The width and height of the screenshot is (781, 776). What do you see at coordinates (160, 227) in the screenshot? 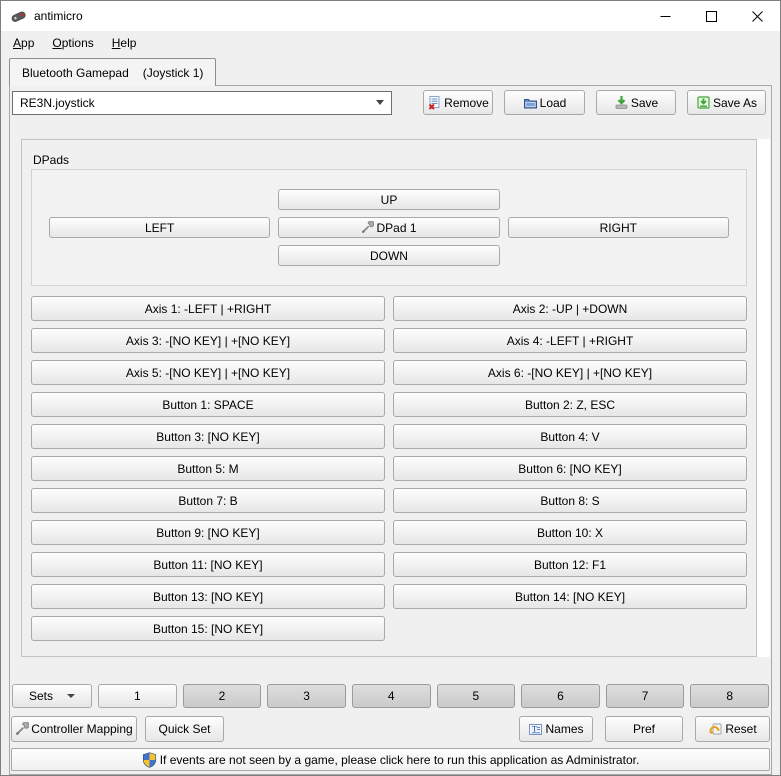
I see `dpad-left-button: LEFT` at bounding box center [160, 227].